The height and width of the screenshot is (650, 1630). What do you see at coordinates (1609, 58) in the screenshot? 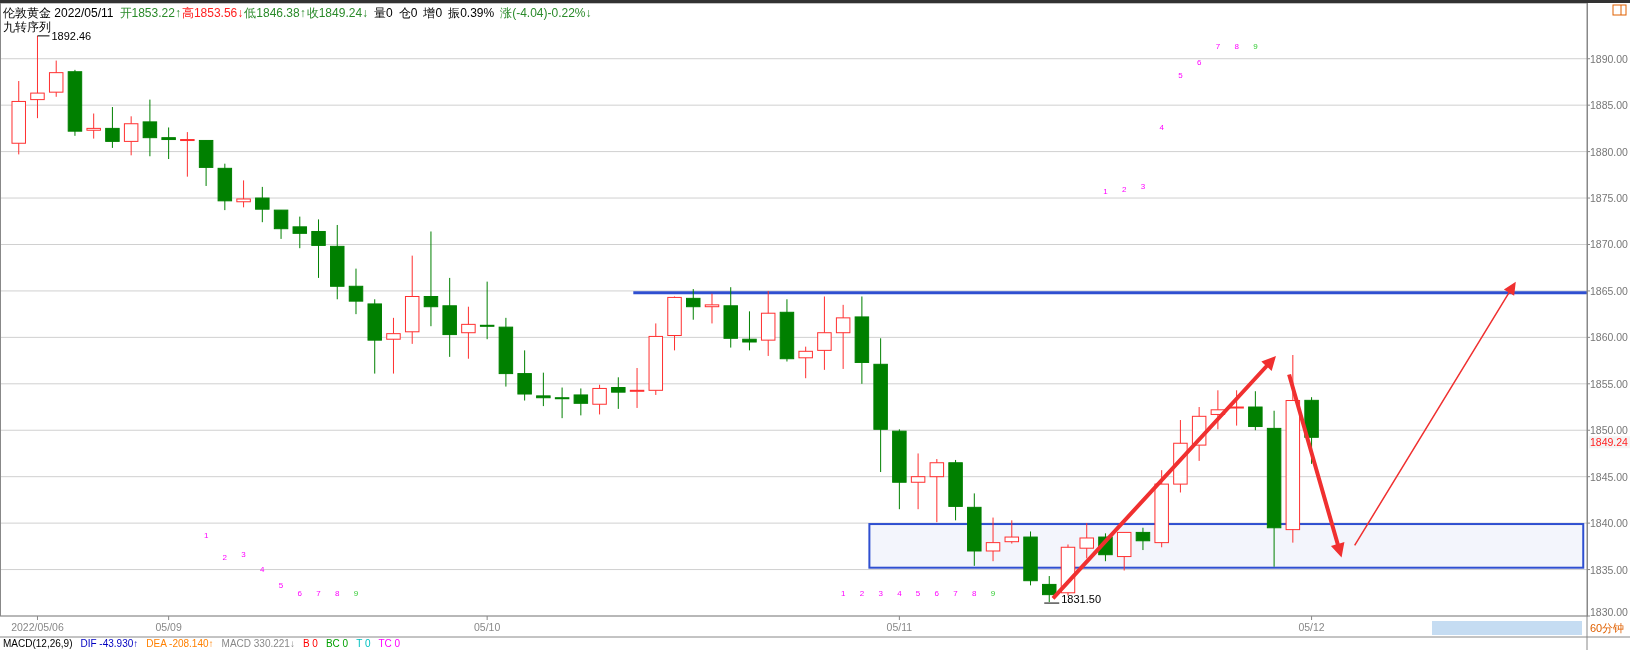
I see `y-tick-label: 1890.00` at bounding box center [1609, 58].